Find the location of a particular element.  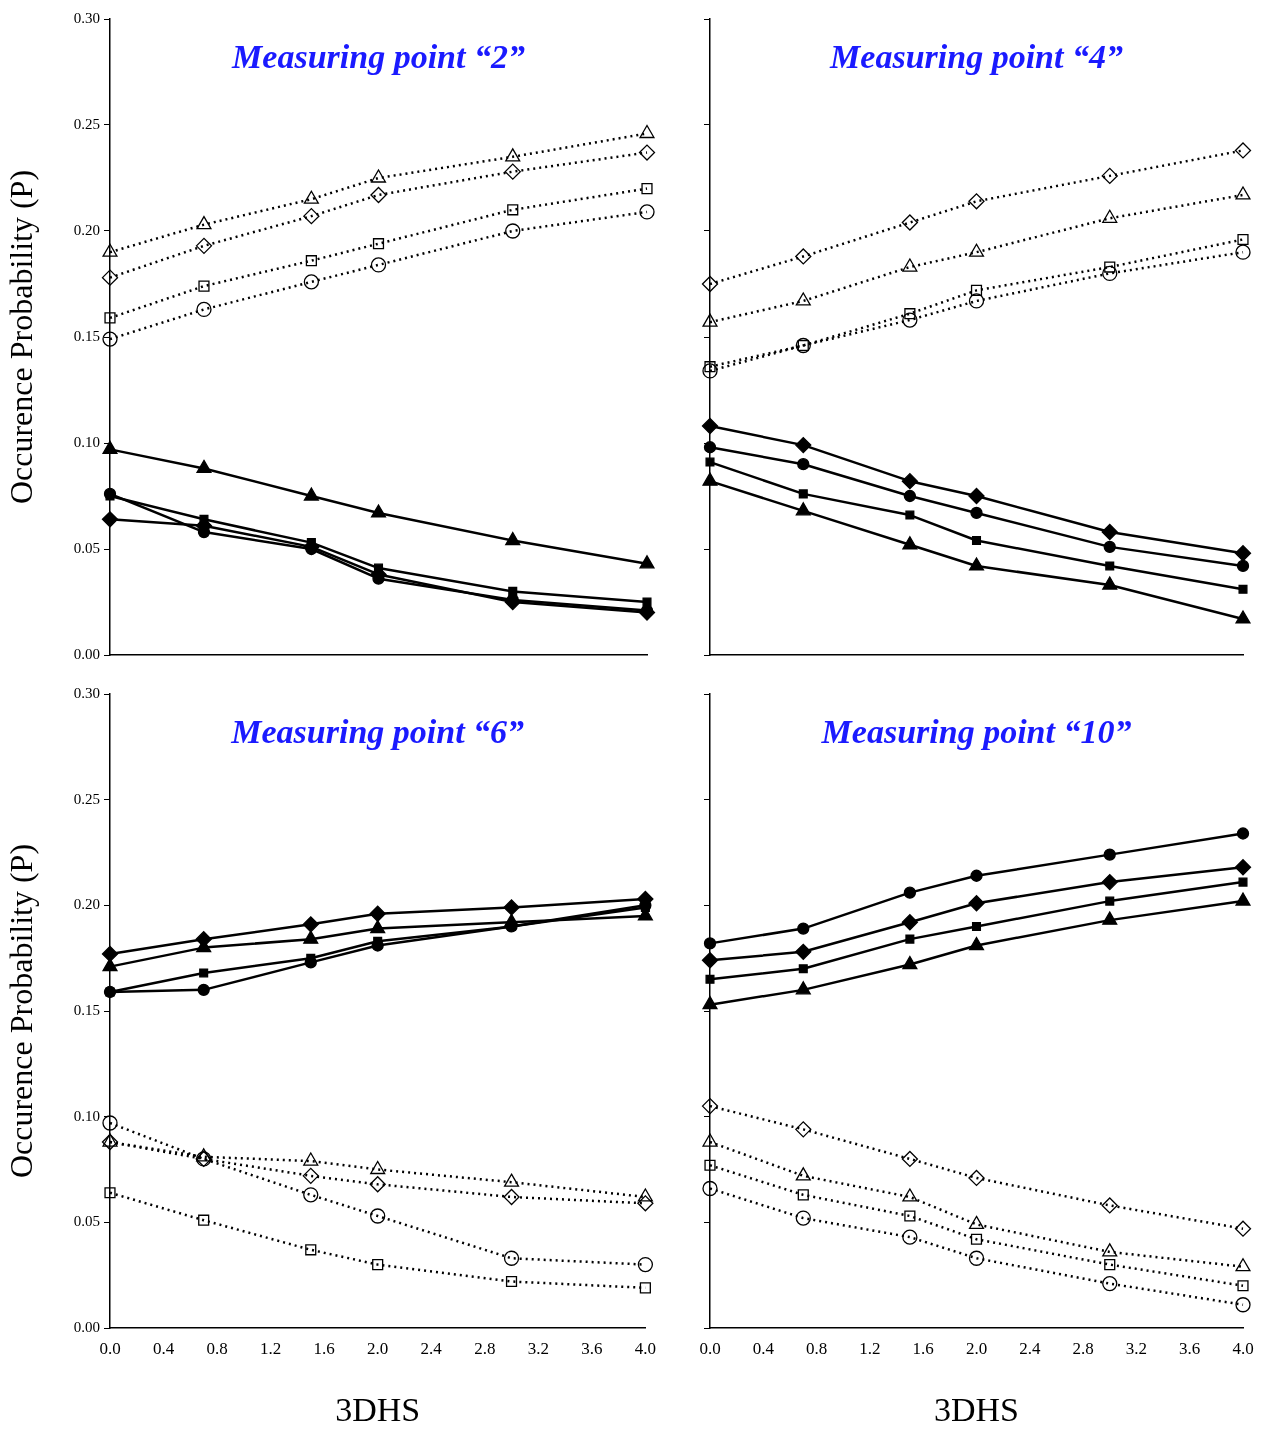

text: Measuring point “2” is located at coordinates (378, 56).